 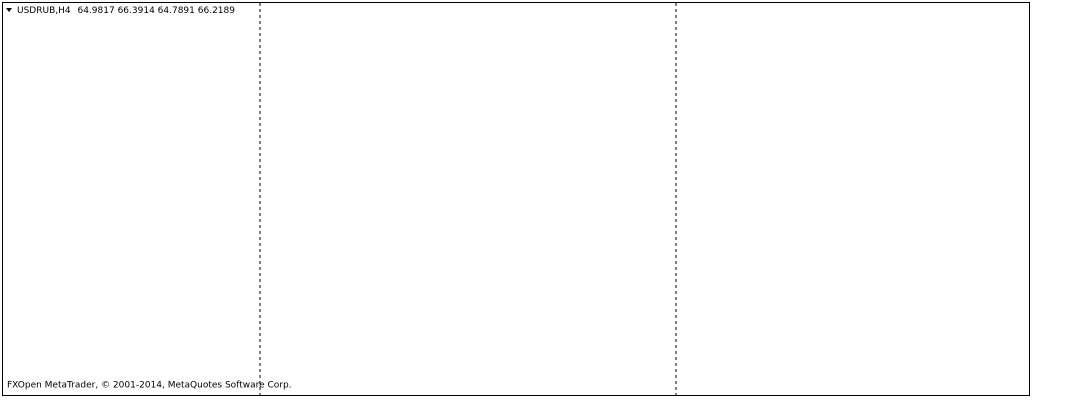 What do you see at coordinates (95, 11) in the screenshot?
I see `header-open: 64.9817` at bounding box center [95, 11].